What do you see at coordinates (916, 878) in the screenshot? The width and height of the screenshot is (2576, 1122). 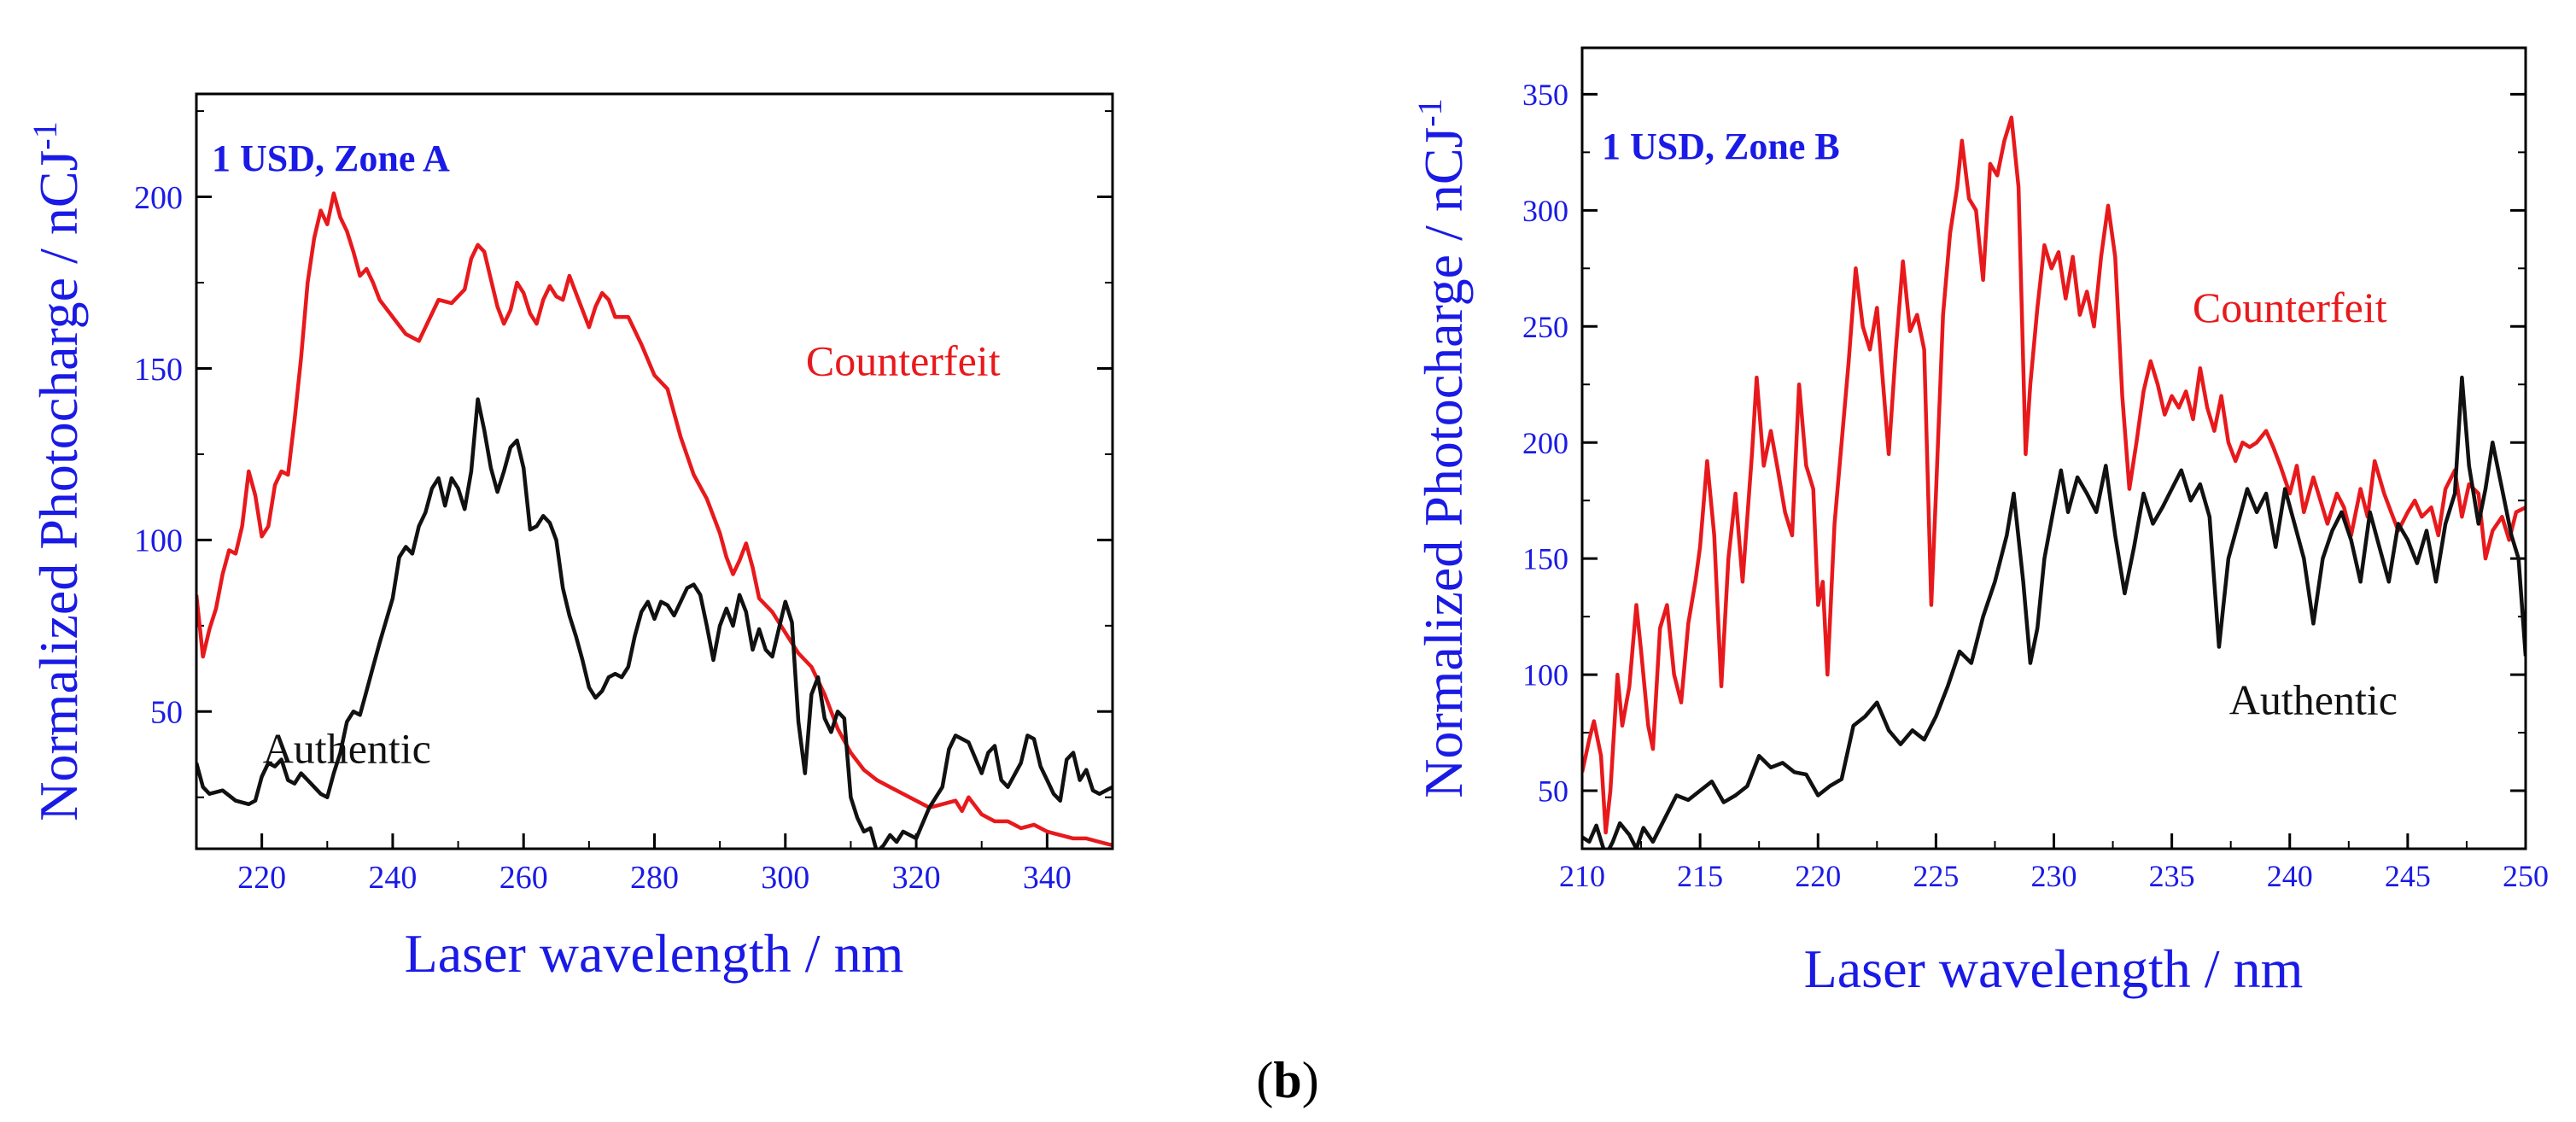 I see `x-tick-label: 320` at bounding box center [916, 878].